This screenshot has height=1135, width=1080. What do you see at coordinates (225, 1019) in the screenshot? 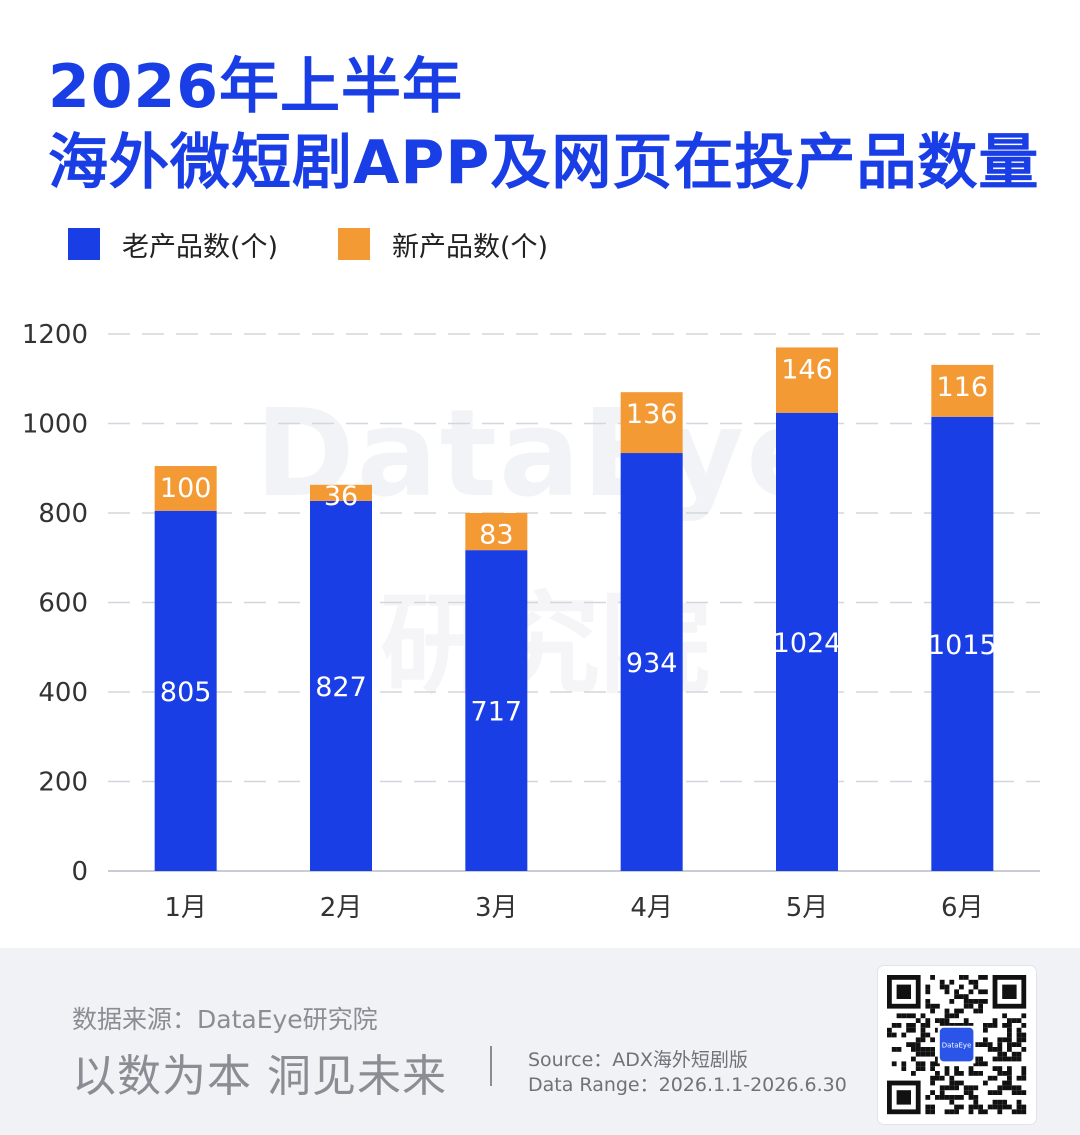
I see `footer-data-source: 数据来源：DataEye研究院` at bounding box center [225, 1019].